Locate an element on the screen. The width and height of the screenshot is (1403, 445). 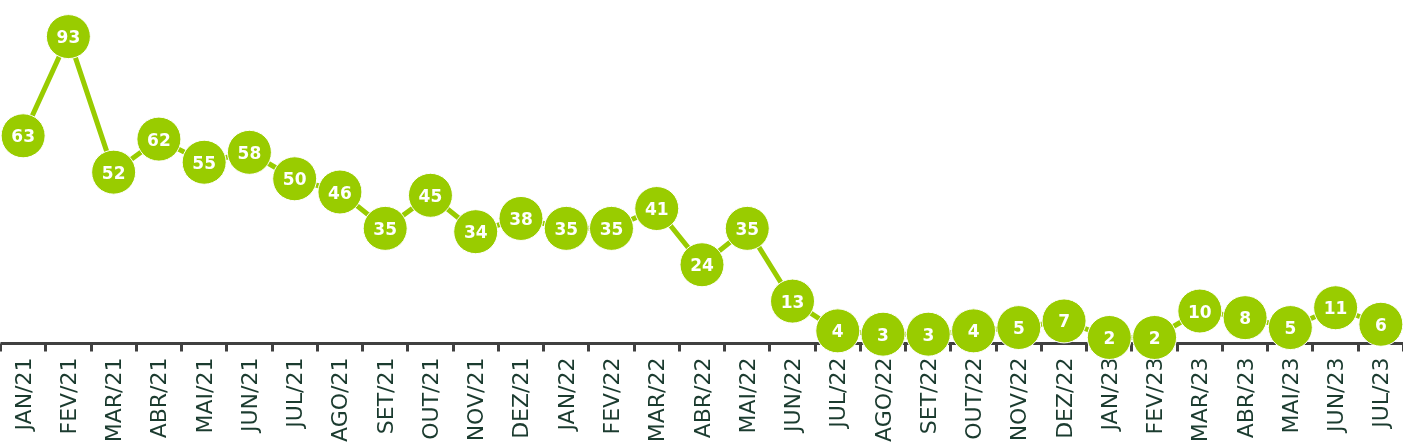
data-label: 55 is located at coordinates (204, 162).